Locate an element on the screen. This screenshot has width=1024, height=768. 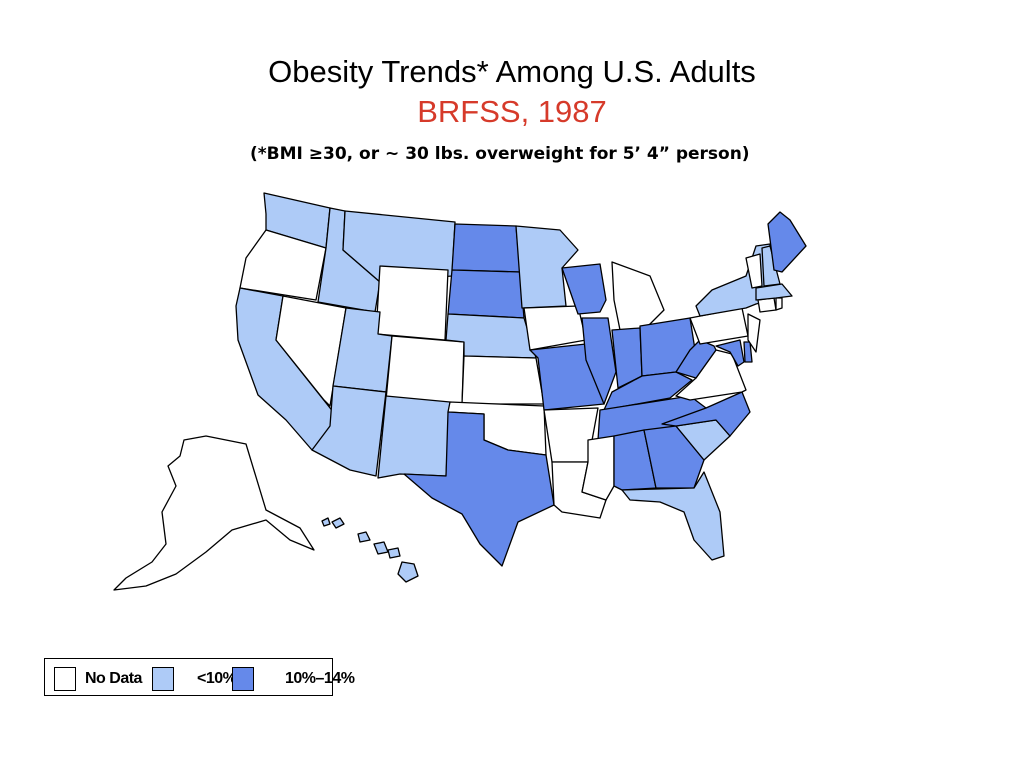
state-ak is located at coordinates (214, 513).